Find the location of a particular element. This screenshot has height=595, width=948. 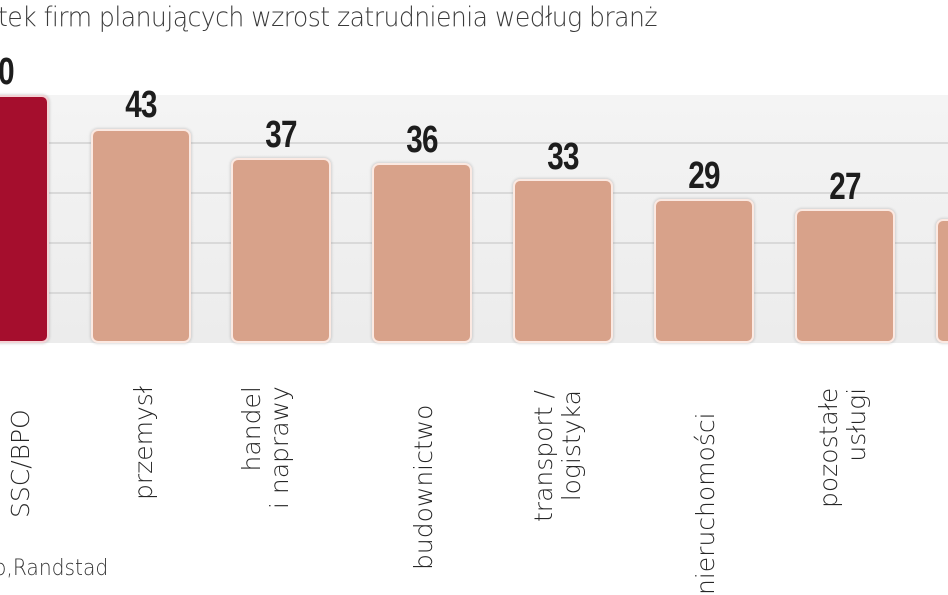

value-label-ssc-bpo: 0 is located at coordinates (11, 72).